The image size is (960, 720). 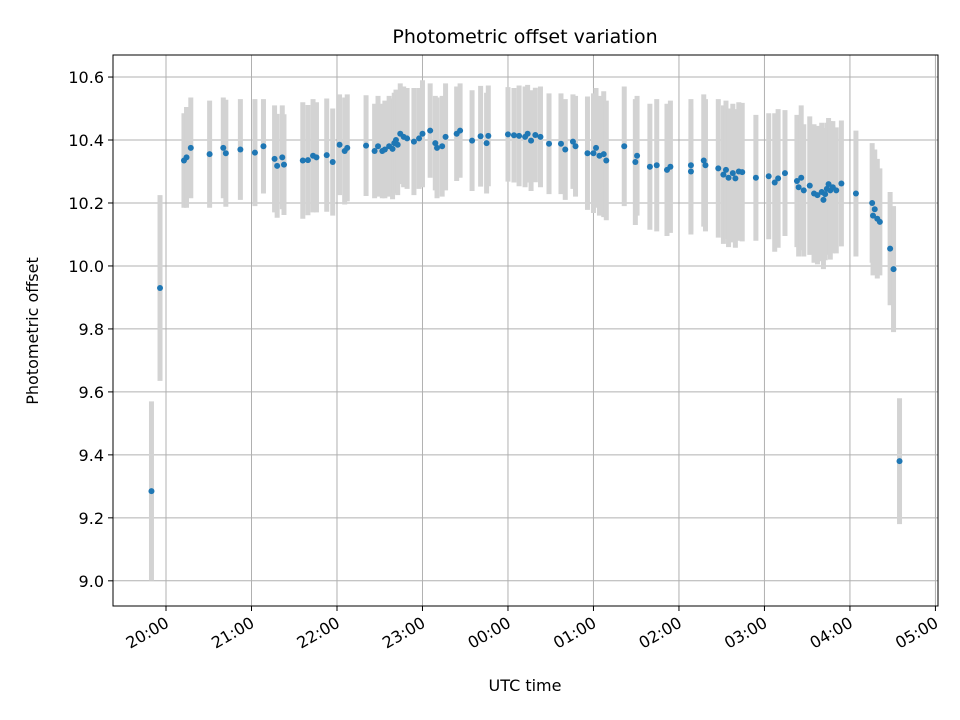 I want to click on y-tick-label: 10.0, so click(x=86, y=266).